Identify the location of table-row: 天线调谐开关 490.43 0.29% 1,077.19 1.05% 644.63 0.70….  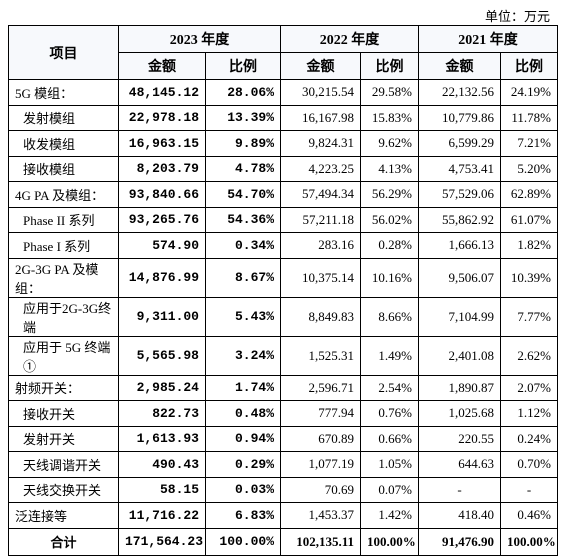
(283, 464).